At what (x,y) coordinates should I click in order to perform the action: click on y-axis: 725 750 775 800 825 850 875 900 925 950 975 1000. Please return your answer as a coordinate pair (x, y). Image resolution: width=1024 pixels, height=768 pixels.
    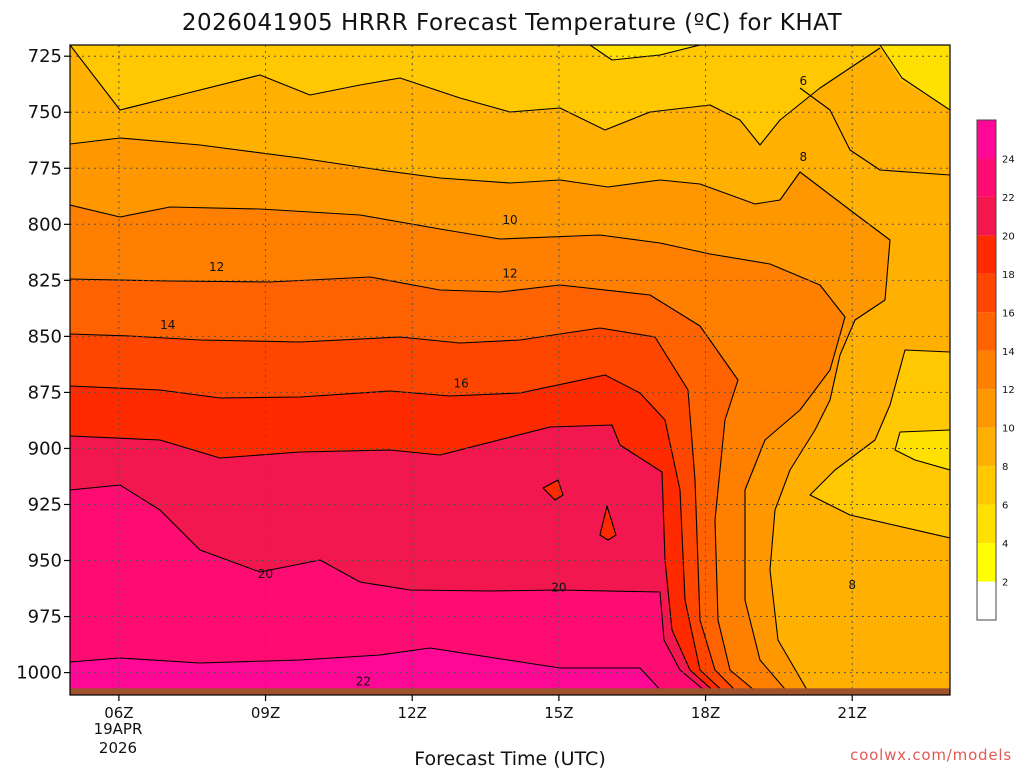
    Looking at the image, I should click on (43, 365).